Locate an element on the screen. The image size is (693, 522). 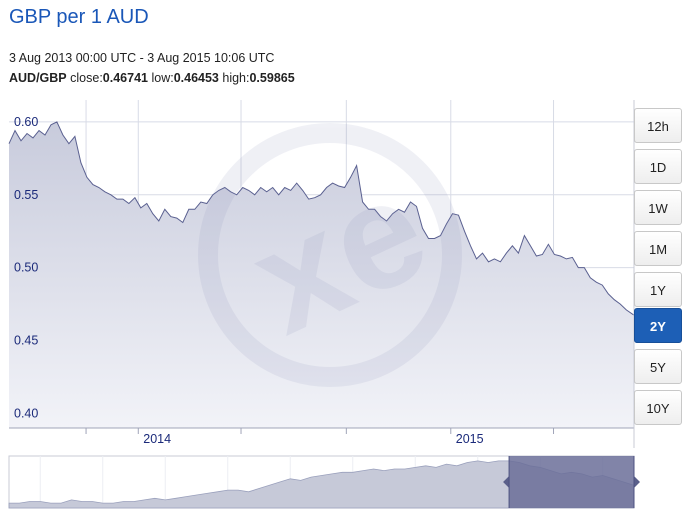
y-tick-label: 0.45 is located at coordinates (26, 341).